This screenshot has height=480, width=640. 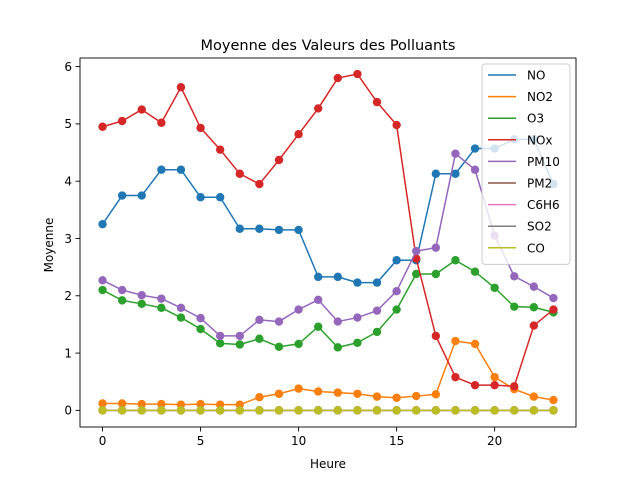 I want to click on y-tick-label: 5, so click(x=68, y=124).